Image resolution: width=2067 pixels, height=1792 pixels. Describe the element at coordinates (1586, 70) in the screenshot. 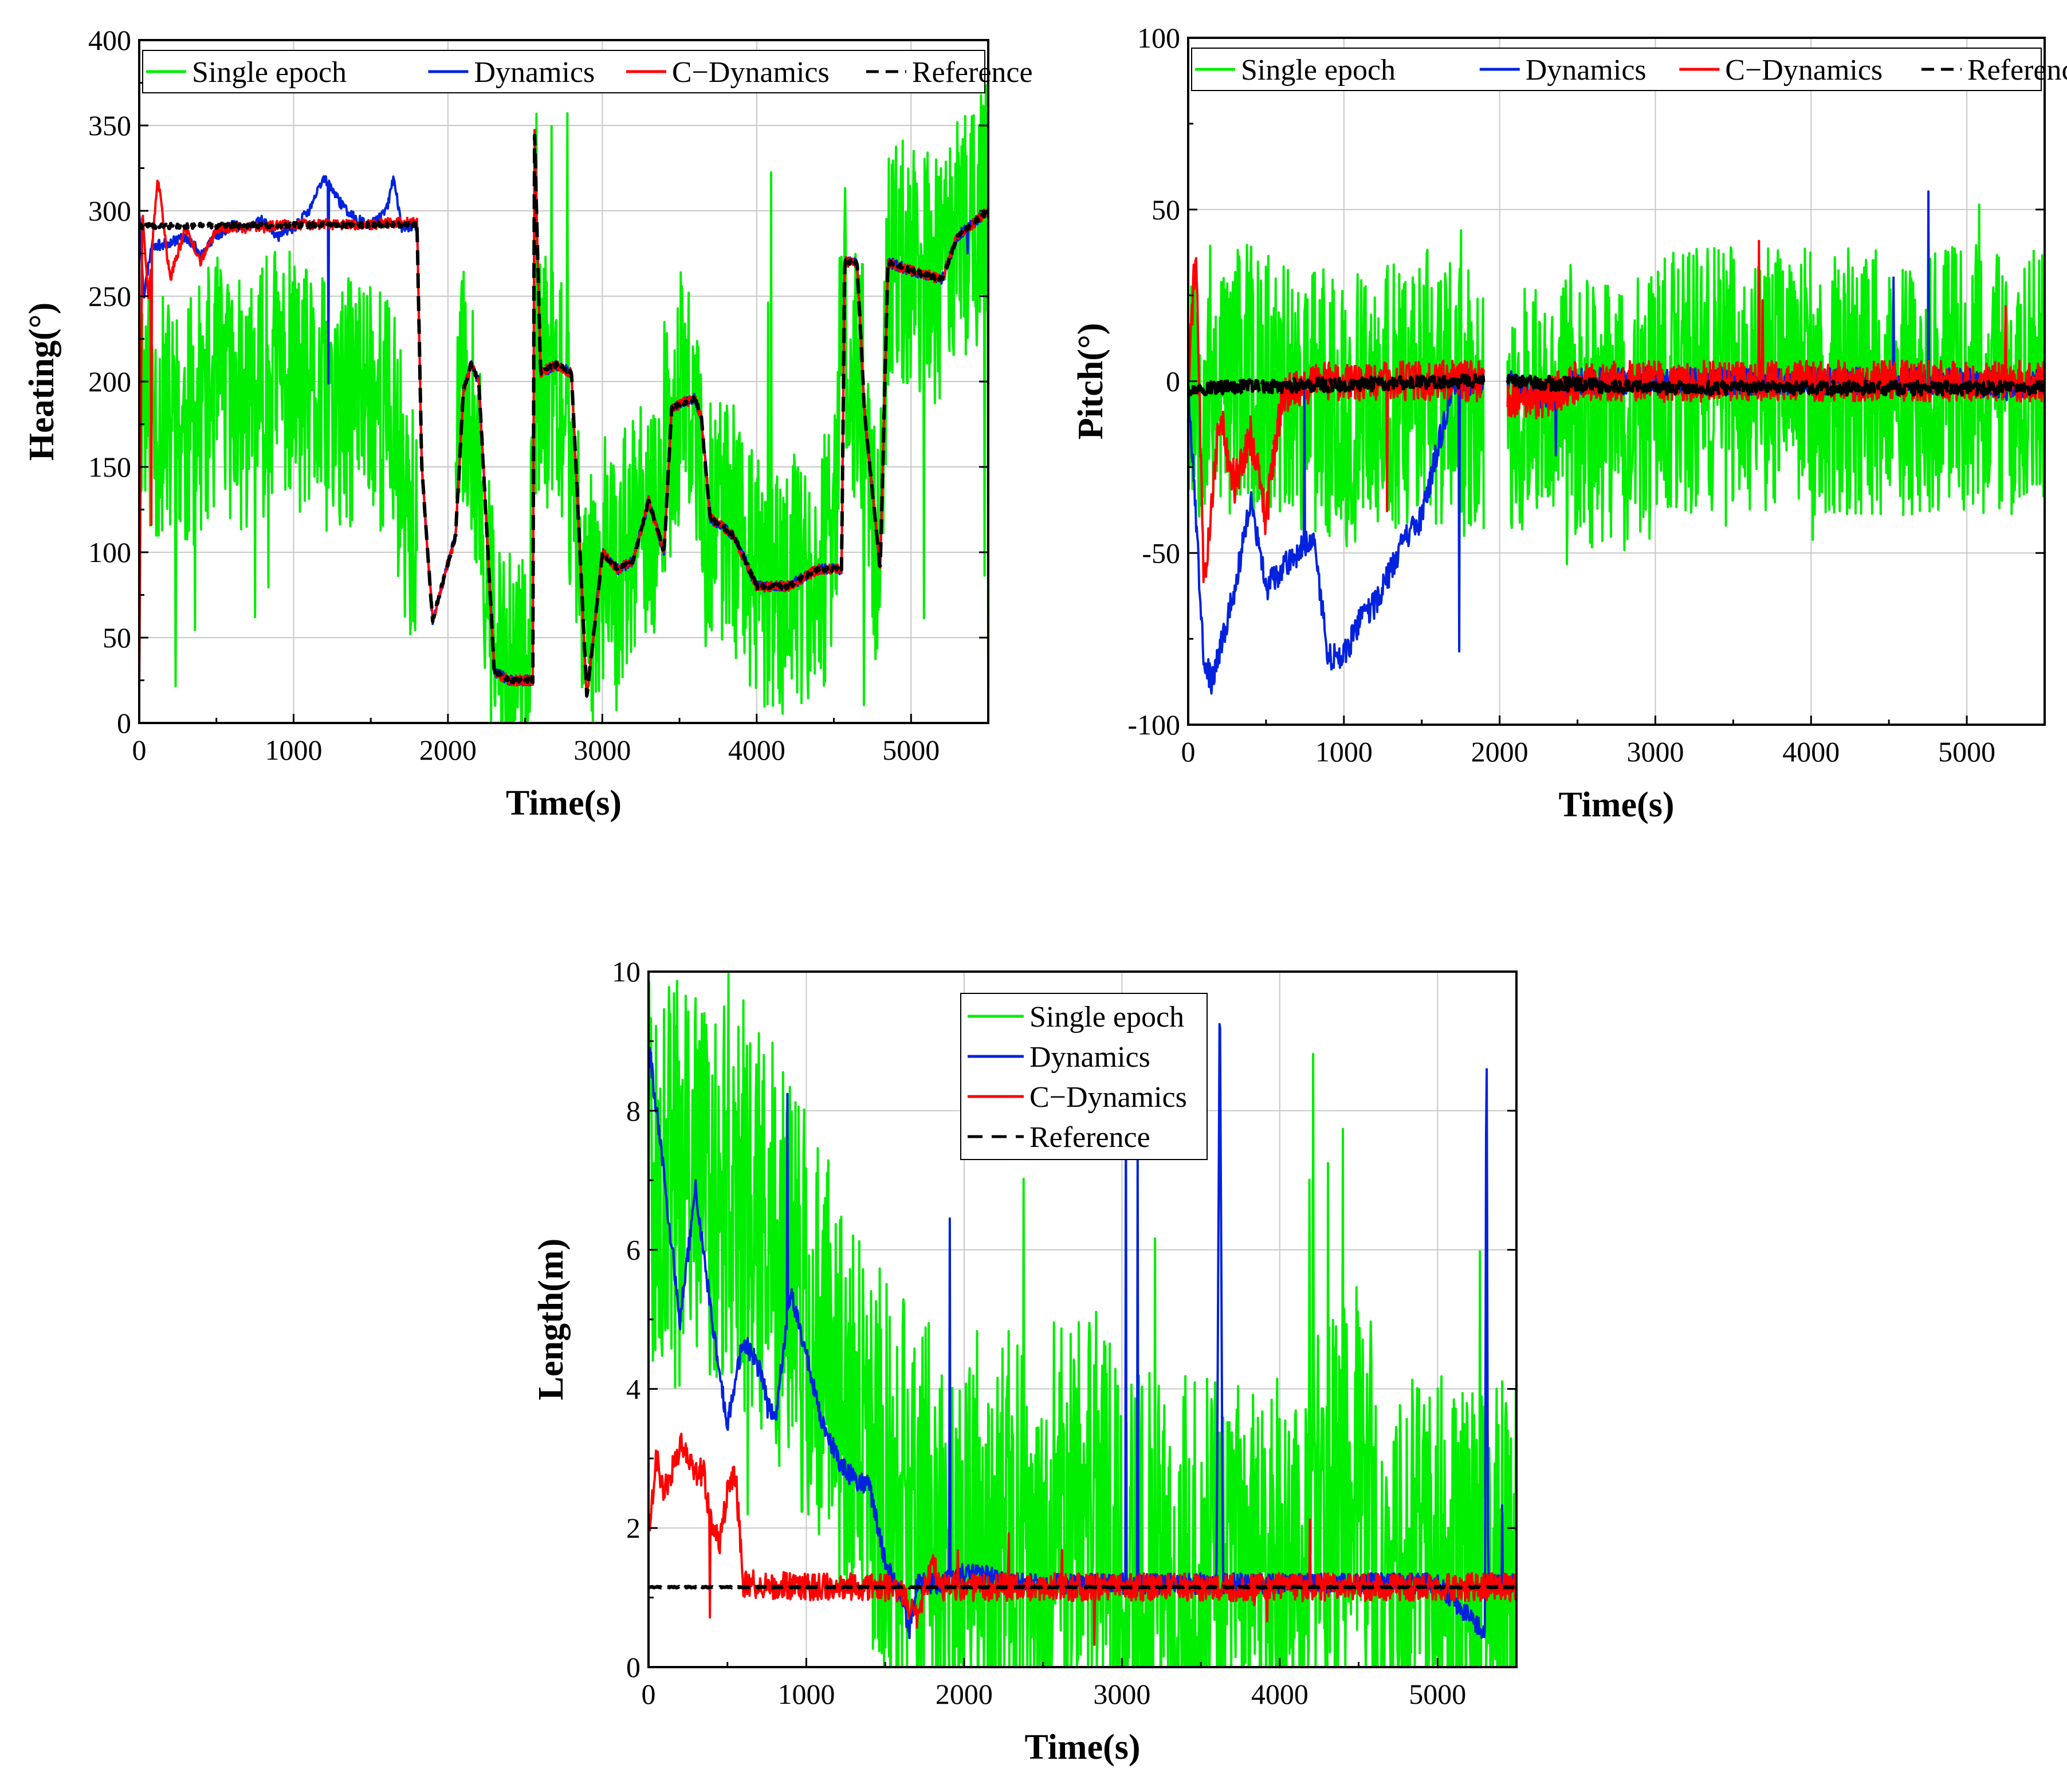

I see `pitch-legend-label: Dynamics` at that location.